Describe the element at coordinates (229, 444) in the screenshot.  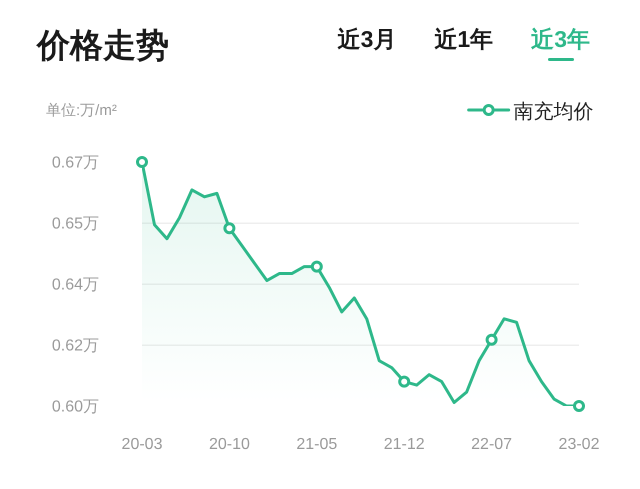
I see `x-tick-label: 20-10` at that location.